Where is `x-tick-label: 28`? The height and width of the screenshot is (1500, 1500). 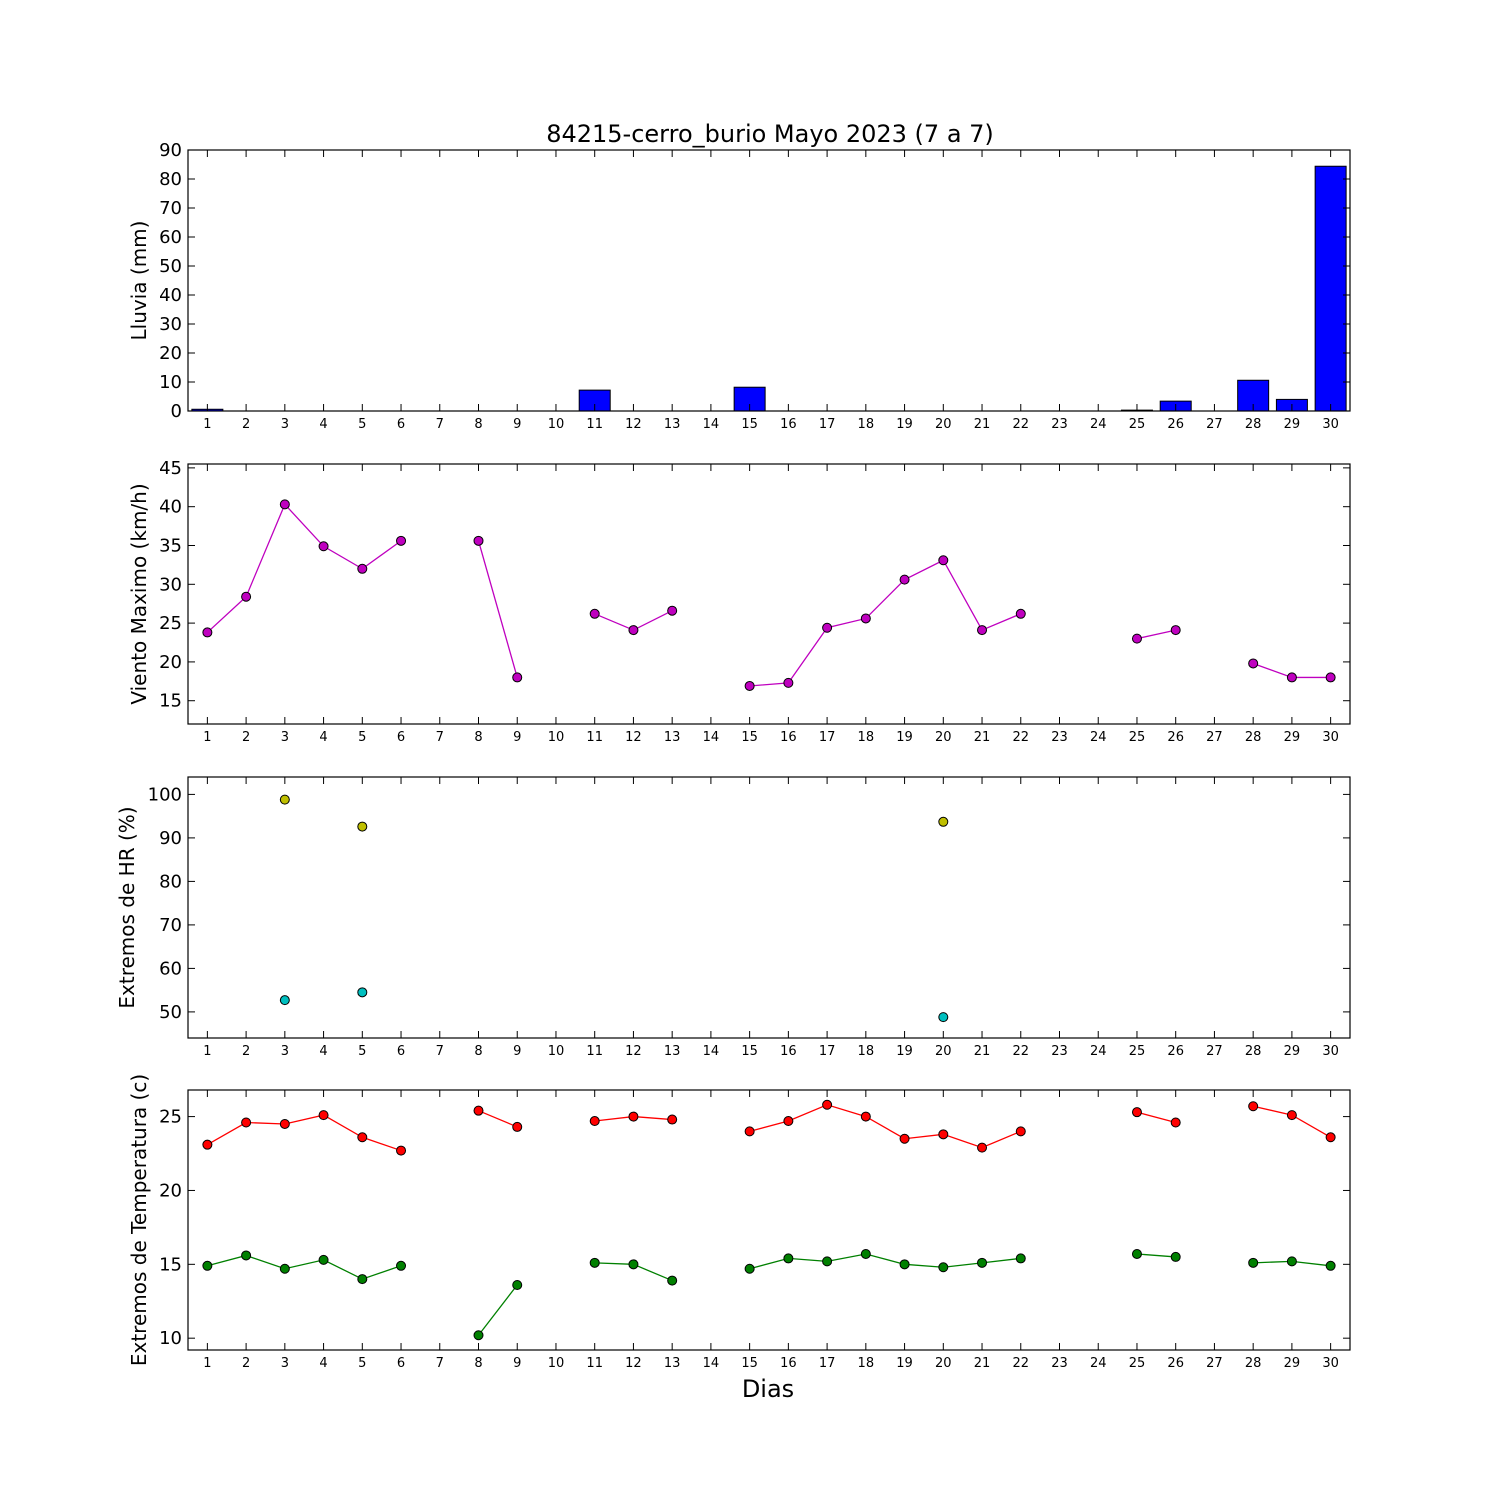
x-tick-label: 28 is located at coordinates (1253, 424).